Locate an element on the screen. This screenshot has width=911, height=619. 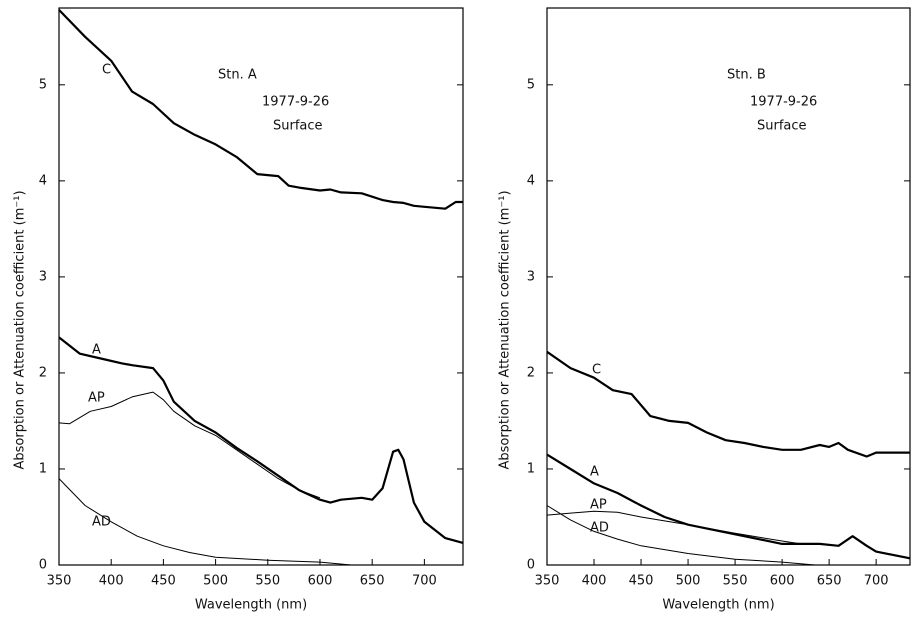
annotation: Stn. B is located at coordinates (746, 75).